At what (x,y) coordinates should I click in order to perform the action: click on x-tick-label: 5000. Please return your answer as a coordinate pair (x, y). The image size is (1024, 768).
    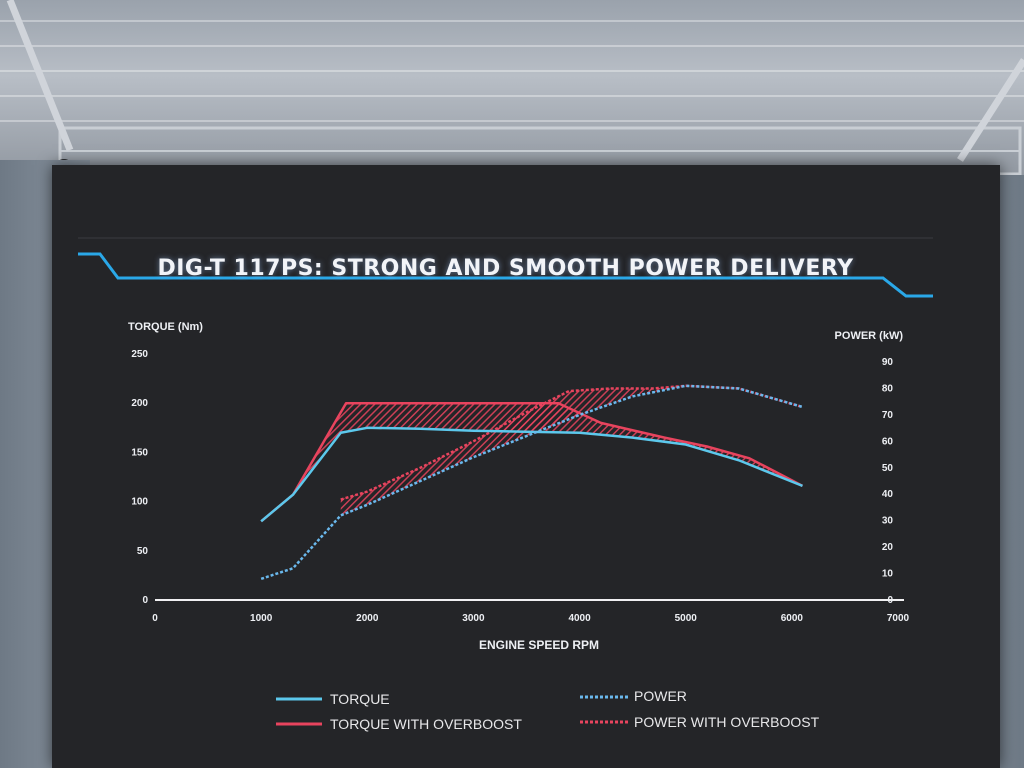
    Looking at the image, I should click on (686, 618).